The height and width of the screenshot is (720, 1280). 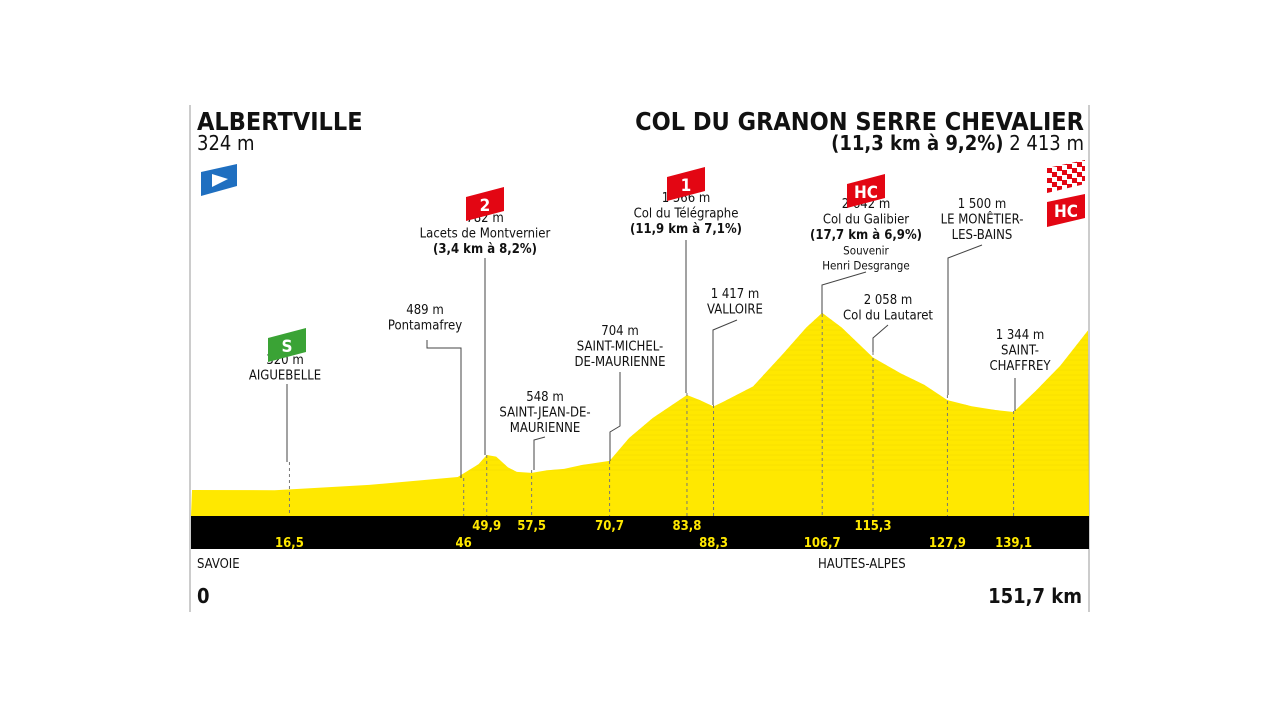 I want to click on point-name: LES-BAINS, so click(x=982, y=235).